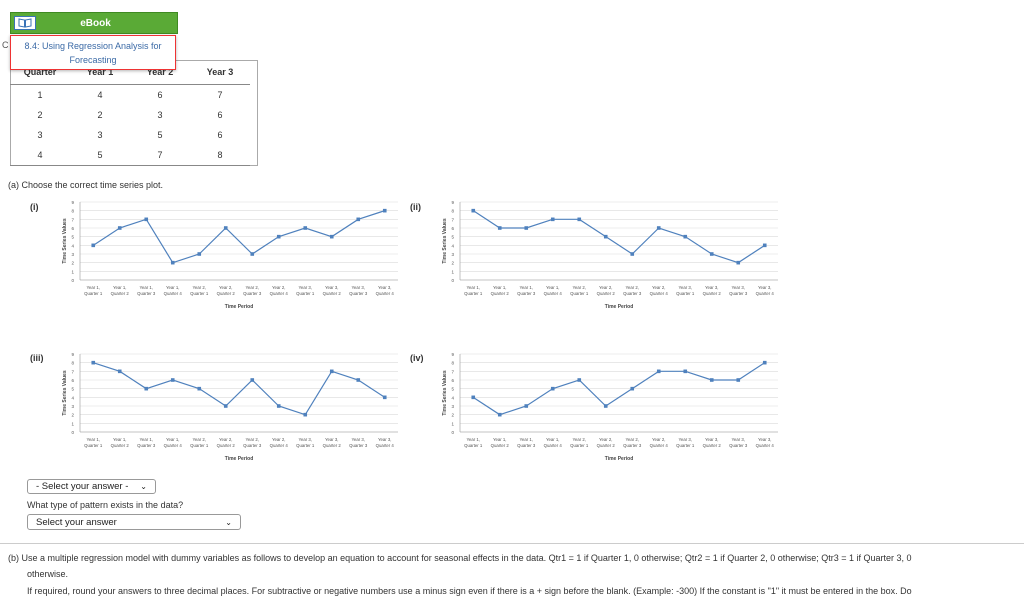  I want to click on question-a: (a) Choose the correct time series plot., so click(86, 185).